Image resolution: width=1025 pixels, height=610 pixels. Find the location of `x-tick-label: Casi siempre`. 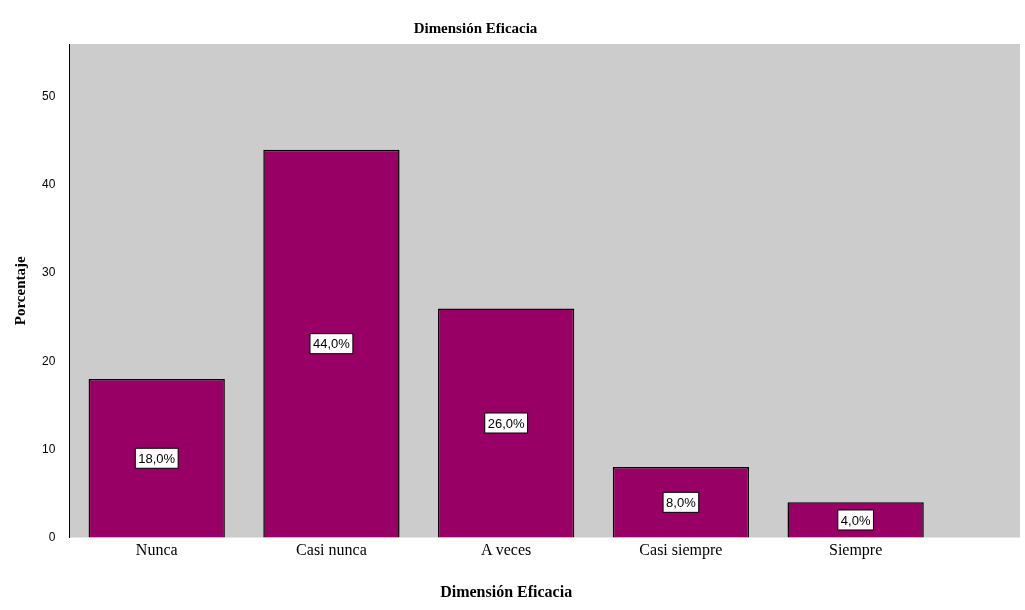

x-tick-label: Casi siempre is located at coordinates (681, 550).